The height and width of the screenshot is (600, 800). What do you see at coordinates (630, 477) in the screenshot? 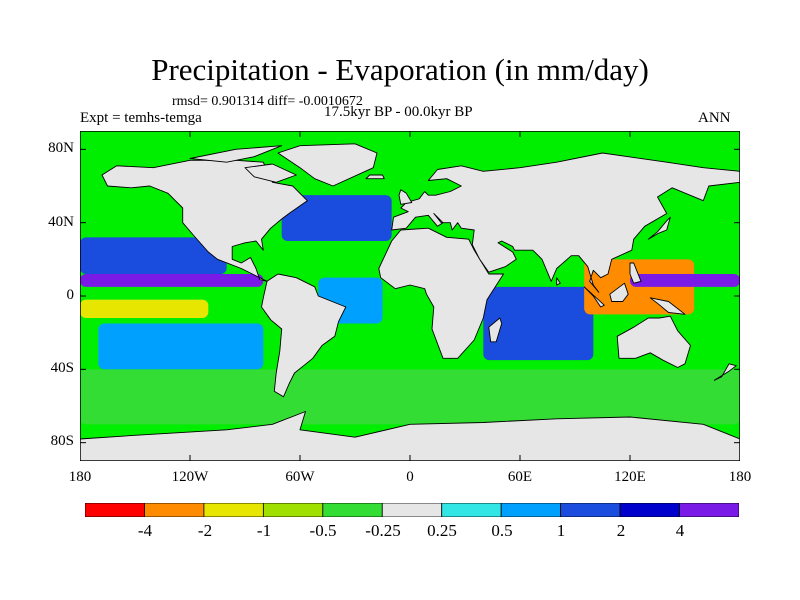
I see `lon-tick-label: 120E` at bounding box center [630, 477].